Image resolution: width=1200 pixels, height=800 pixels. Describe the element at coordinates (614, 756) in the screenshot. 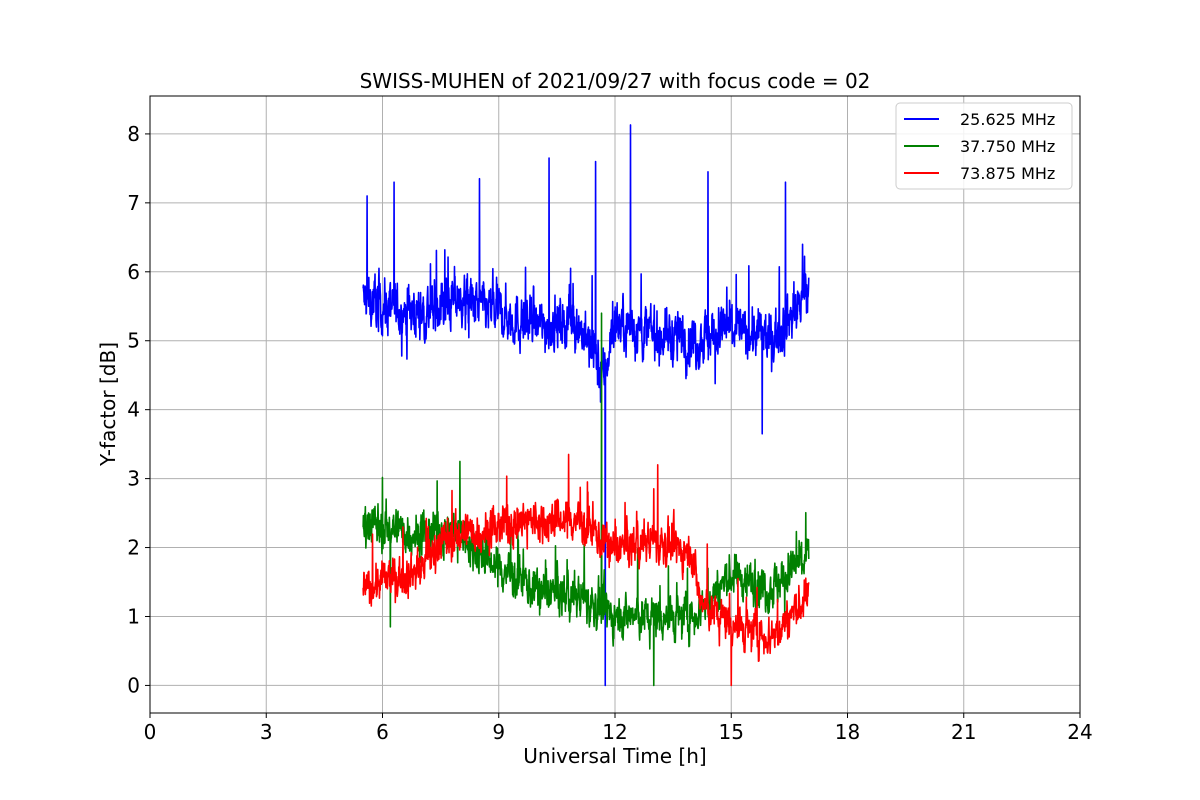

I see `x-axis-label: Universal Time [h]` at that location.